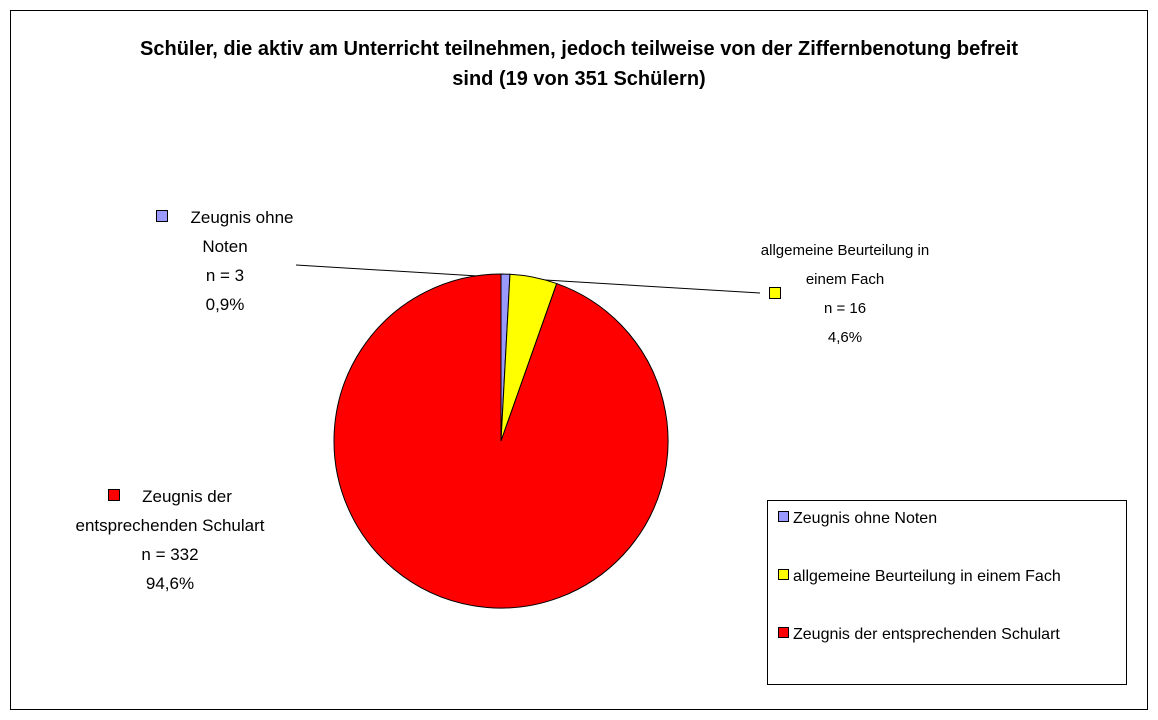  What do you see at coordinates (242, 232) in the screenshot?
I see `category-label: Zeugnis ohne Noten` at bounding box center [242, 232].